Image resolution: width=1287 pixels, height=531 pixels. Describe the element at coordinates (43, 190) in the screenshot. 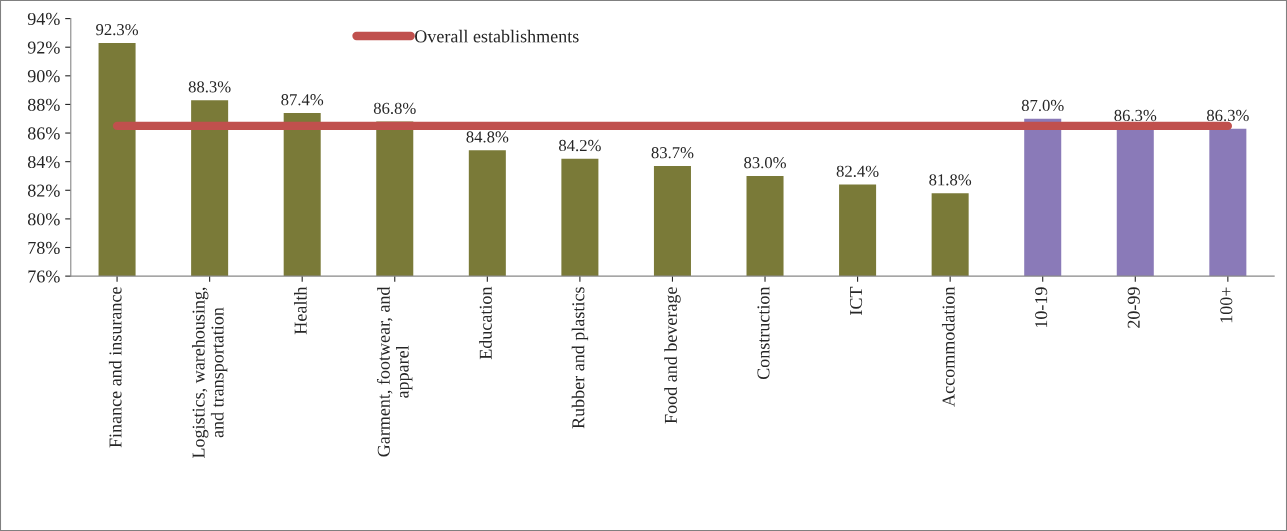

I see `y-tick-label: 82%` at that location.